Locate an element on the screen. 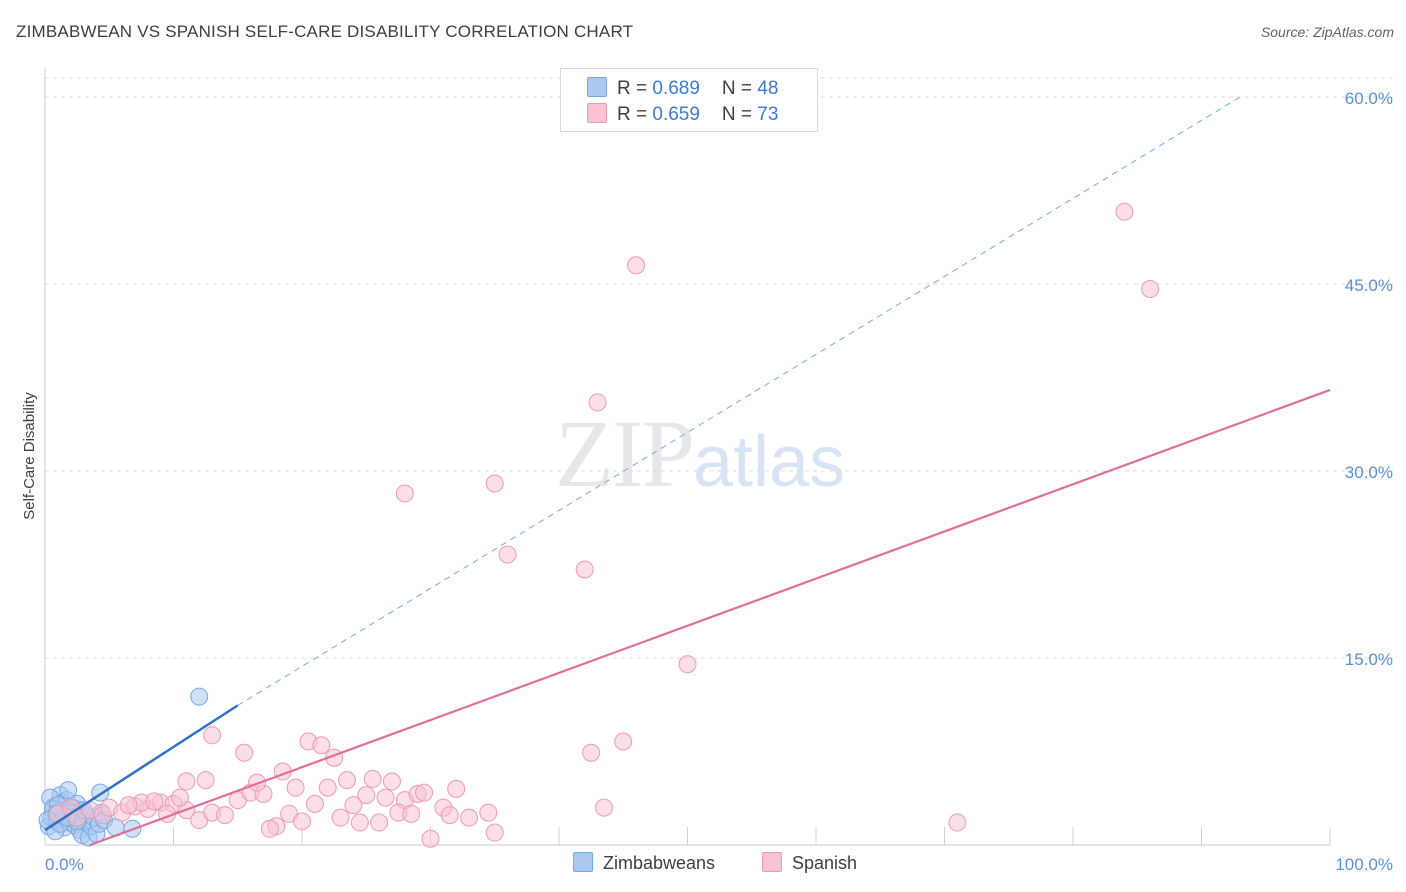 This screenshot has height=892, width=1406. legend-row-spanish: R = 0.659 N = 73 is located at coordinates (682, 114).